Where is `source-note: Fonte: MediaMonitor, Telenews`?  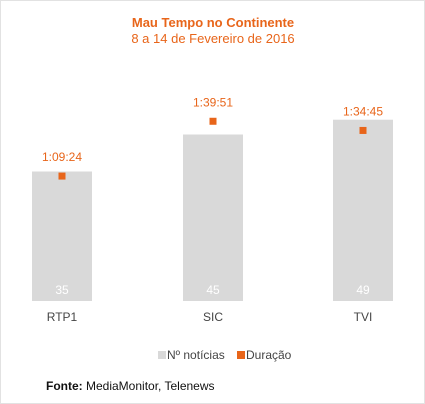
source-note: Fonte: MediaMonitor, Telenews is located at coordinates (130, 386).